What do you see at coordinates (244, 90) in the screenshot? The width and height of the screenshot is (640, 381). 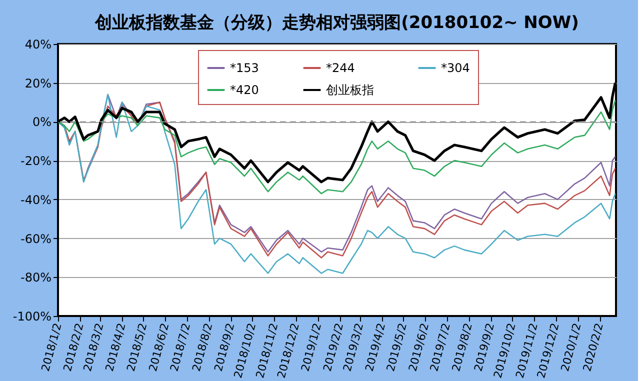 I see `legend-label: *420` at bounding box center [244, 90].